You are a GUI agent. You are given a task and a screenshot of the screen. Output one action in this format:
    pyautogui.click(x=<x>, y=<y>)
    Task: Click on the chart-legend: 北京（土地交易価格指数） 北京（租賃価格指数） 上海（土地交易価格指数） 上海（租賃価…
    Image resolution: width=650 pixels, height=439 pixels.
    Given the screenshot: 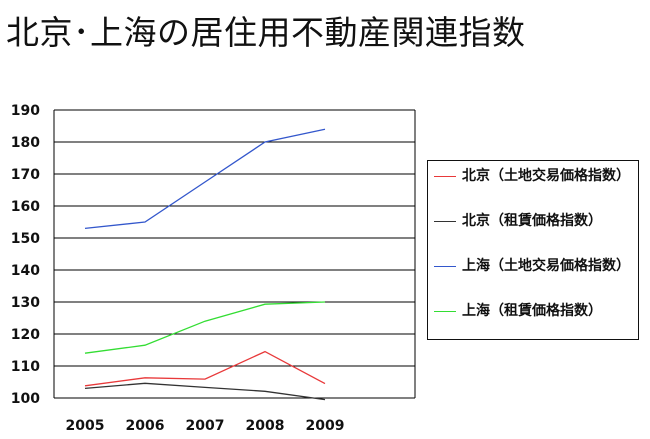 What is the action you would take?
    pyautogui.click(x=533, y=250)
    